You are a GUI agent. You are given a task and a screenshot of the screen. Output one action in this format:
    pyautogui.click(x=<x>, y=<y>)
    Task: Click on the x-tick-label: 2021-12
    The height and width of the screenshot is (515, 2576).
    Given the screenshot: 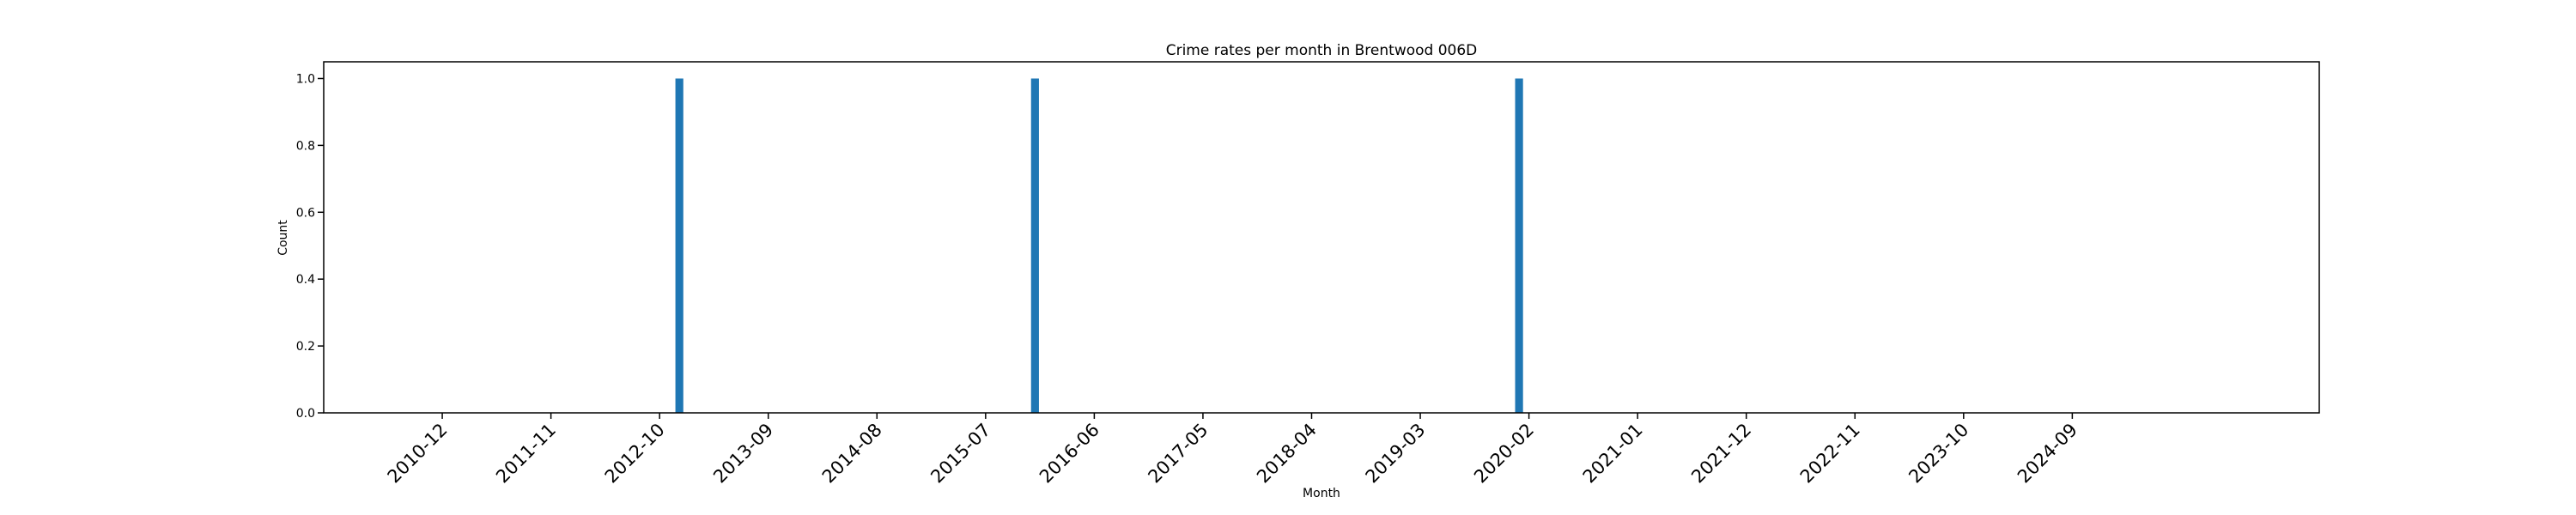 What is the action you would take?
    pyautogui.click(x=1721, y=454)
    